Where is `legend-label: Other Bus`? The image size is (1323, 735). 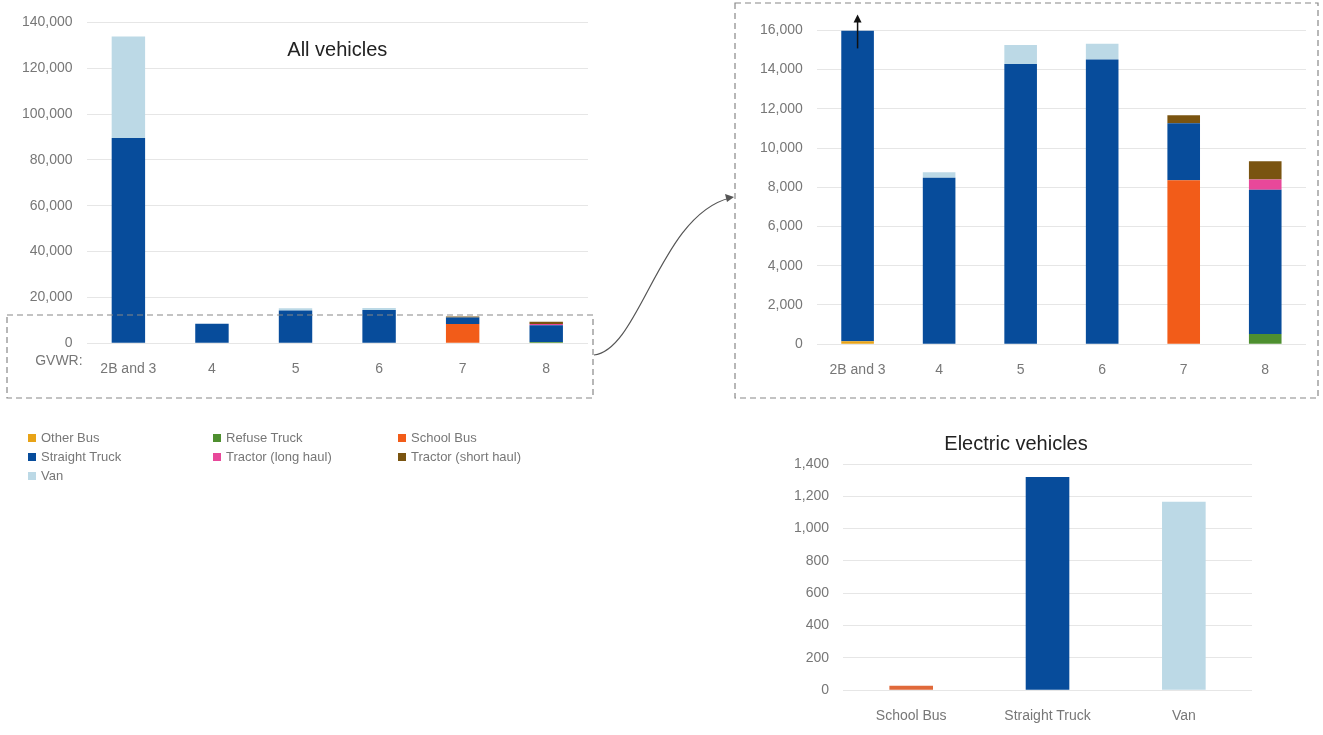
legend-label: Other Bus is located at coordinates (70, 437).